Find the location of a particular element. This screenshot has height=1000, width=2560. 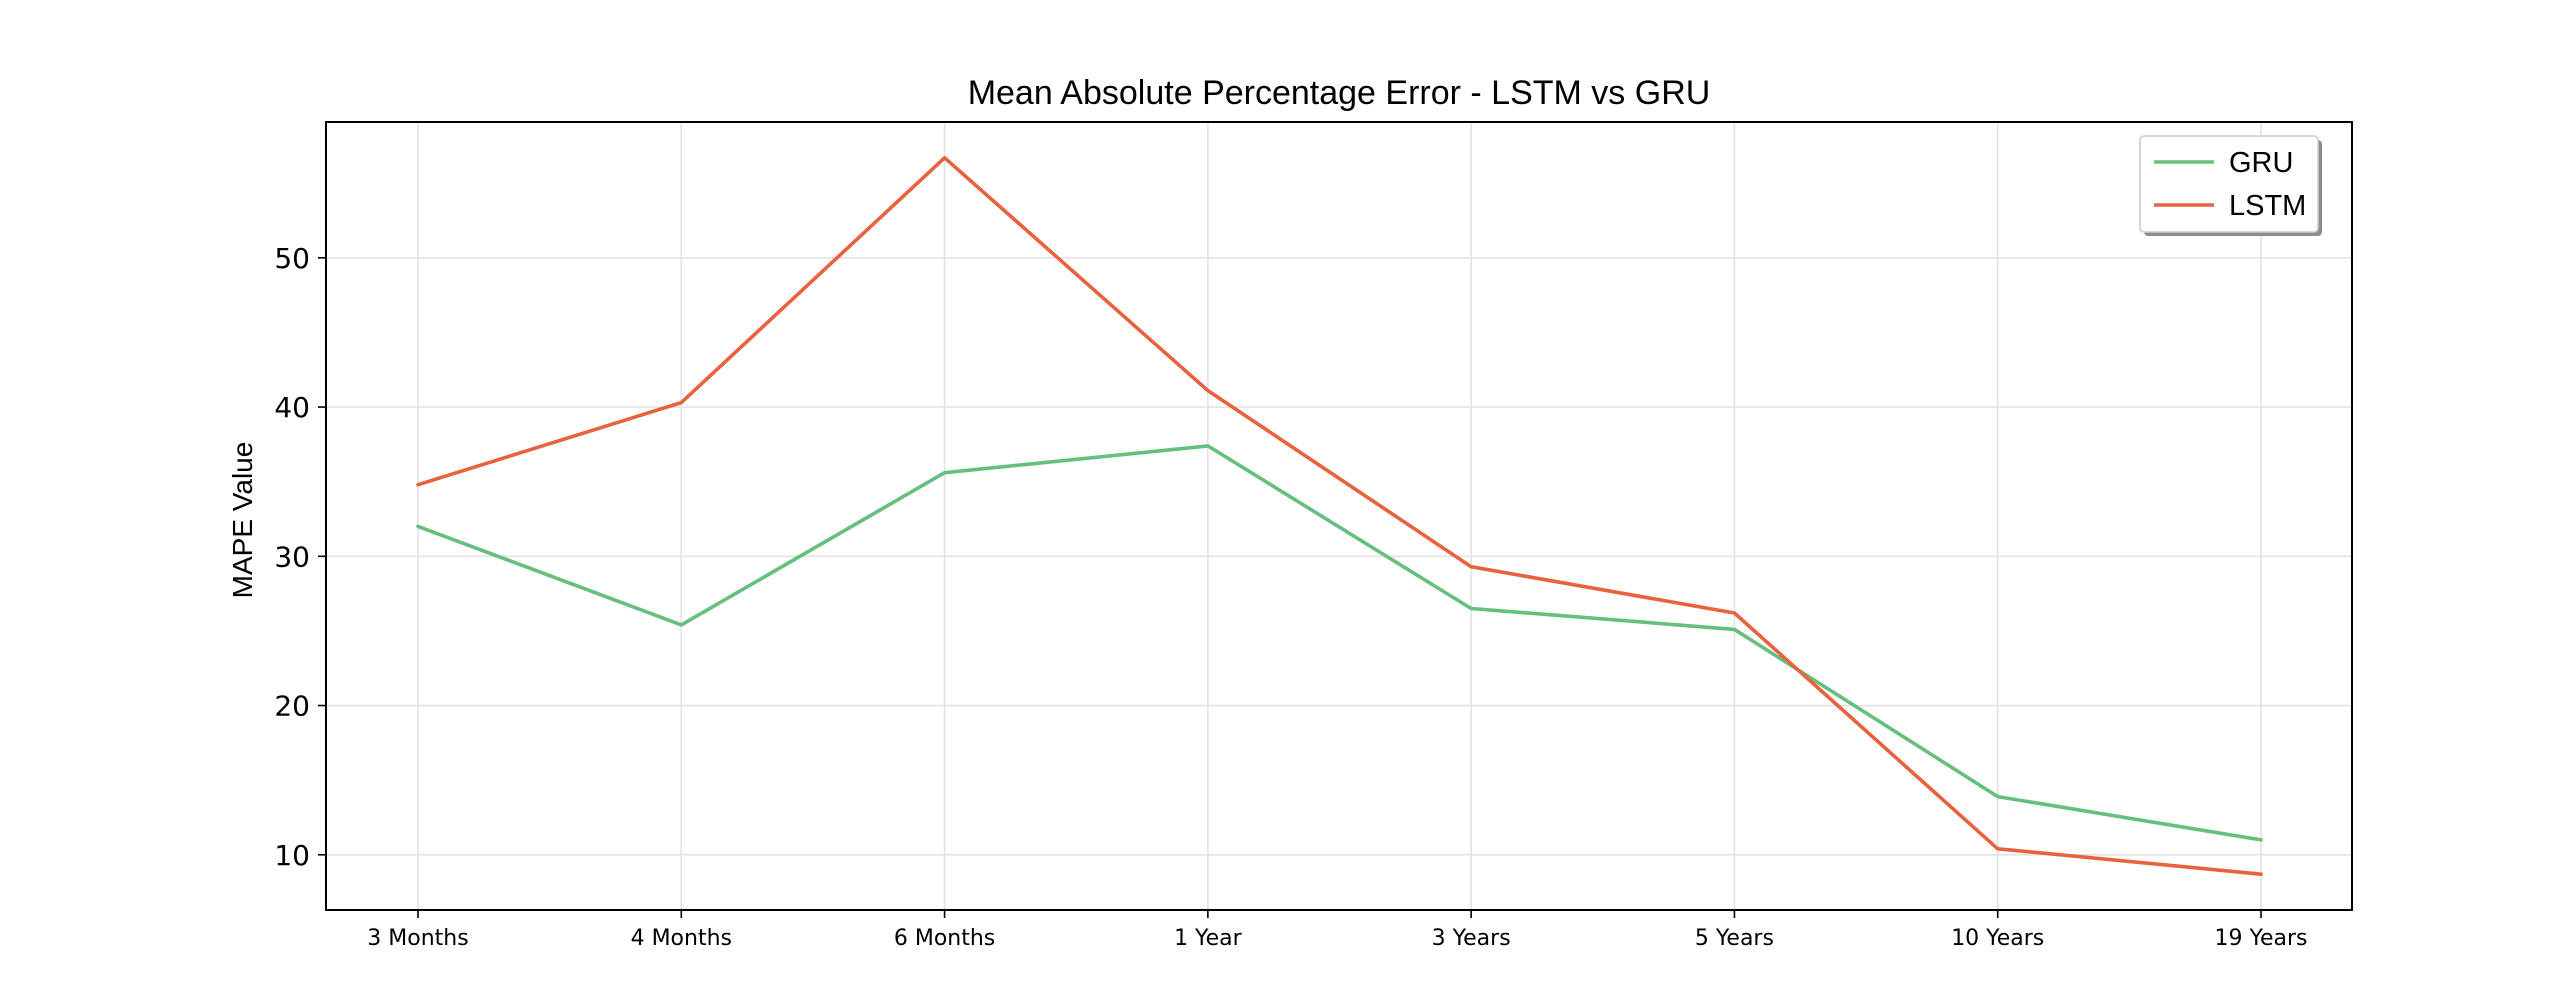

y-axis-ticks: 10 20 30 40 50 is located at coordinates (300, 557).